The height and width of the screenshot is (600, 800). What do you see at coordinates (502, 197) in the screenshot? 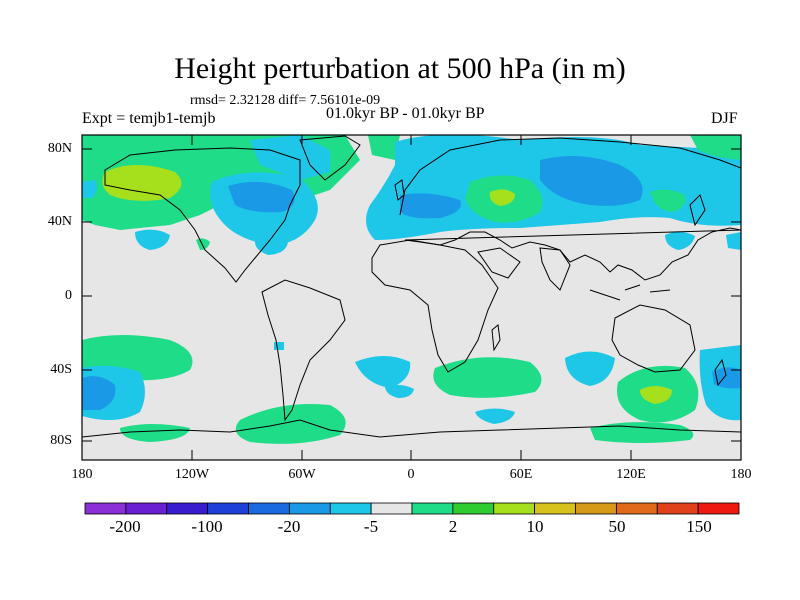
I see `contour-yellowgreen-central-asia` at bounding box center [502, 197].